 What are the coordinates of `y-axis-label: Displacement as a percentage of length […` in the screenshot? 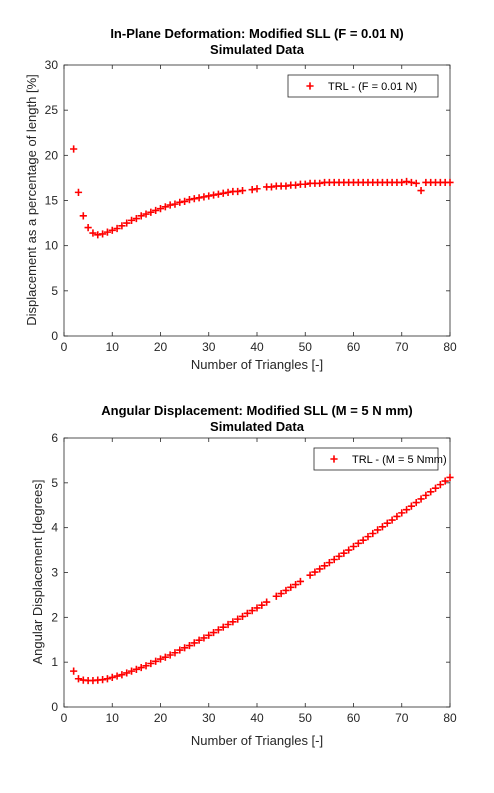 It's located at (31, 199).